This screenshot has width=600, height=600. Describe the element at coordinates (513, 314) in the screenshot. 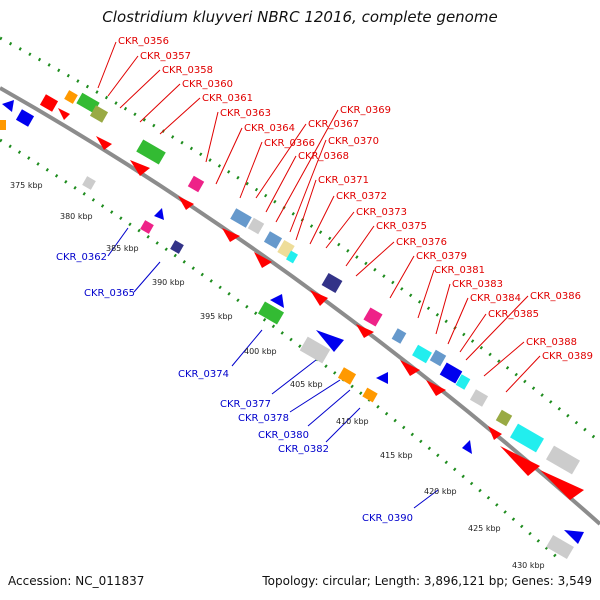

I see `gene-label: CKR_0385` at that location.